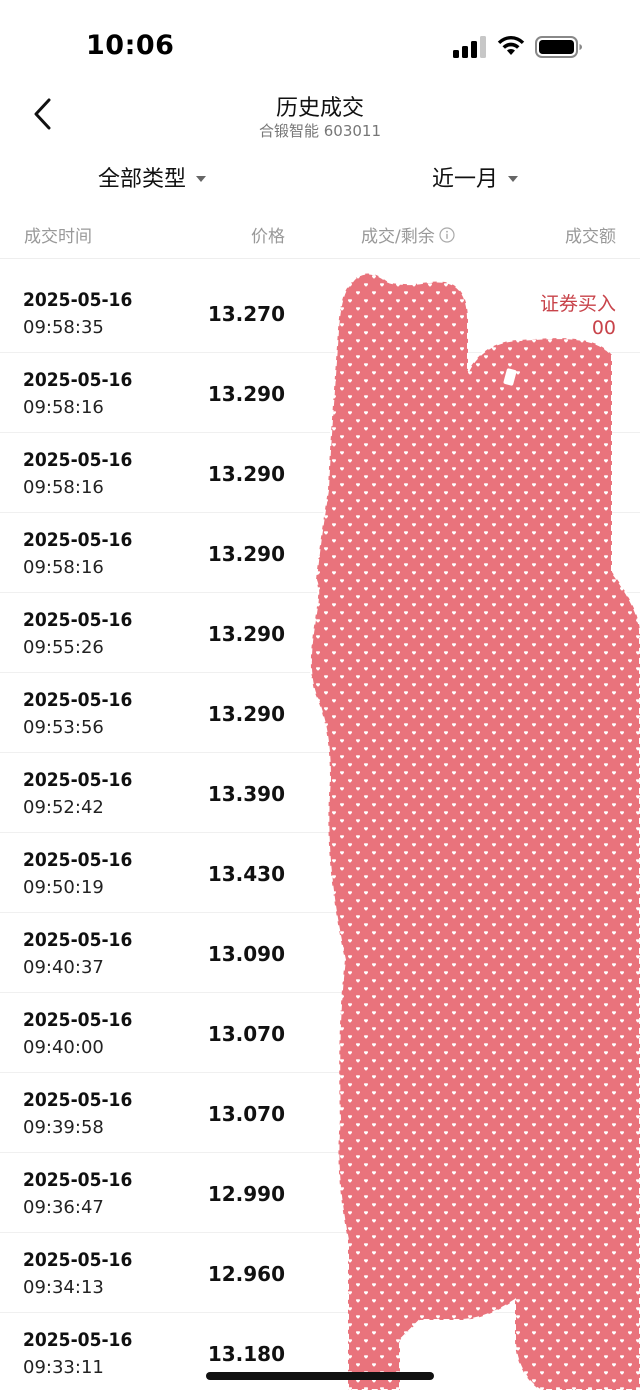 This screenshot has height=1390, width=640. I want to click on trade-time: 09:50:19, so click(63, 887).